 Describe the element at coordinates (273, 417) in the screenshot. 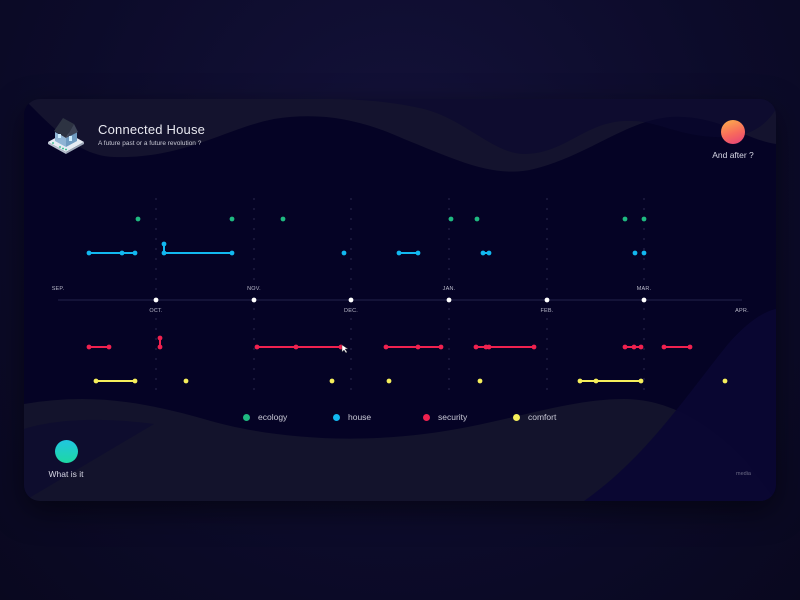

I see `legend-label: ecology` at that location.